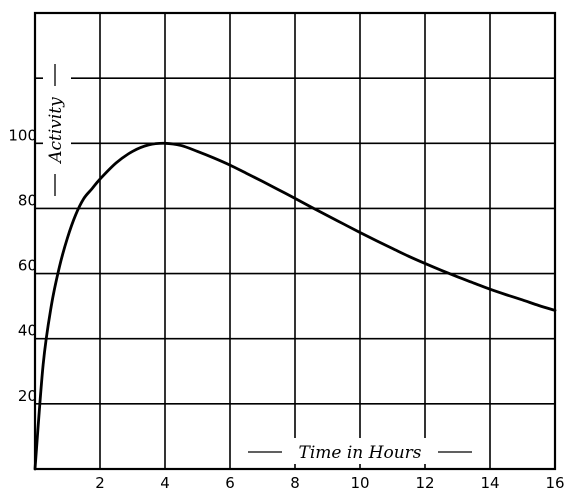 The image size is (582, 500). What do you see at coordinates (489, 483) in the screenshot?
I see `x-tick-label: 14` at bounding box center [489, 483].